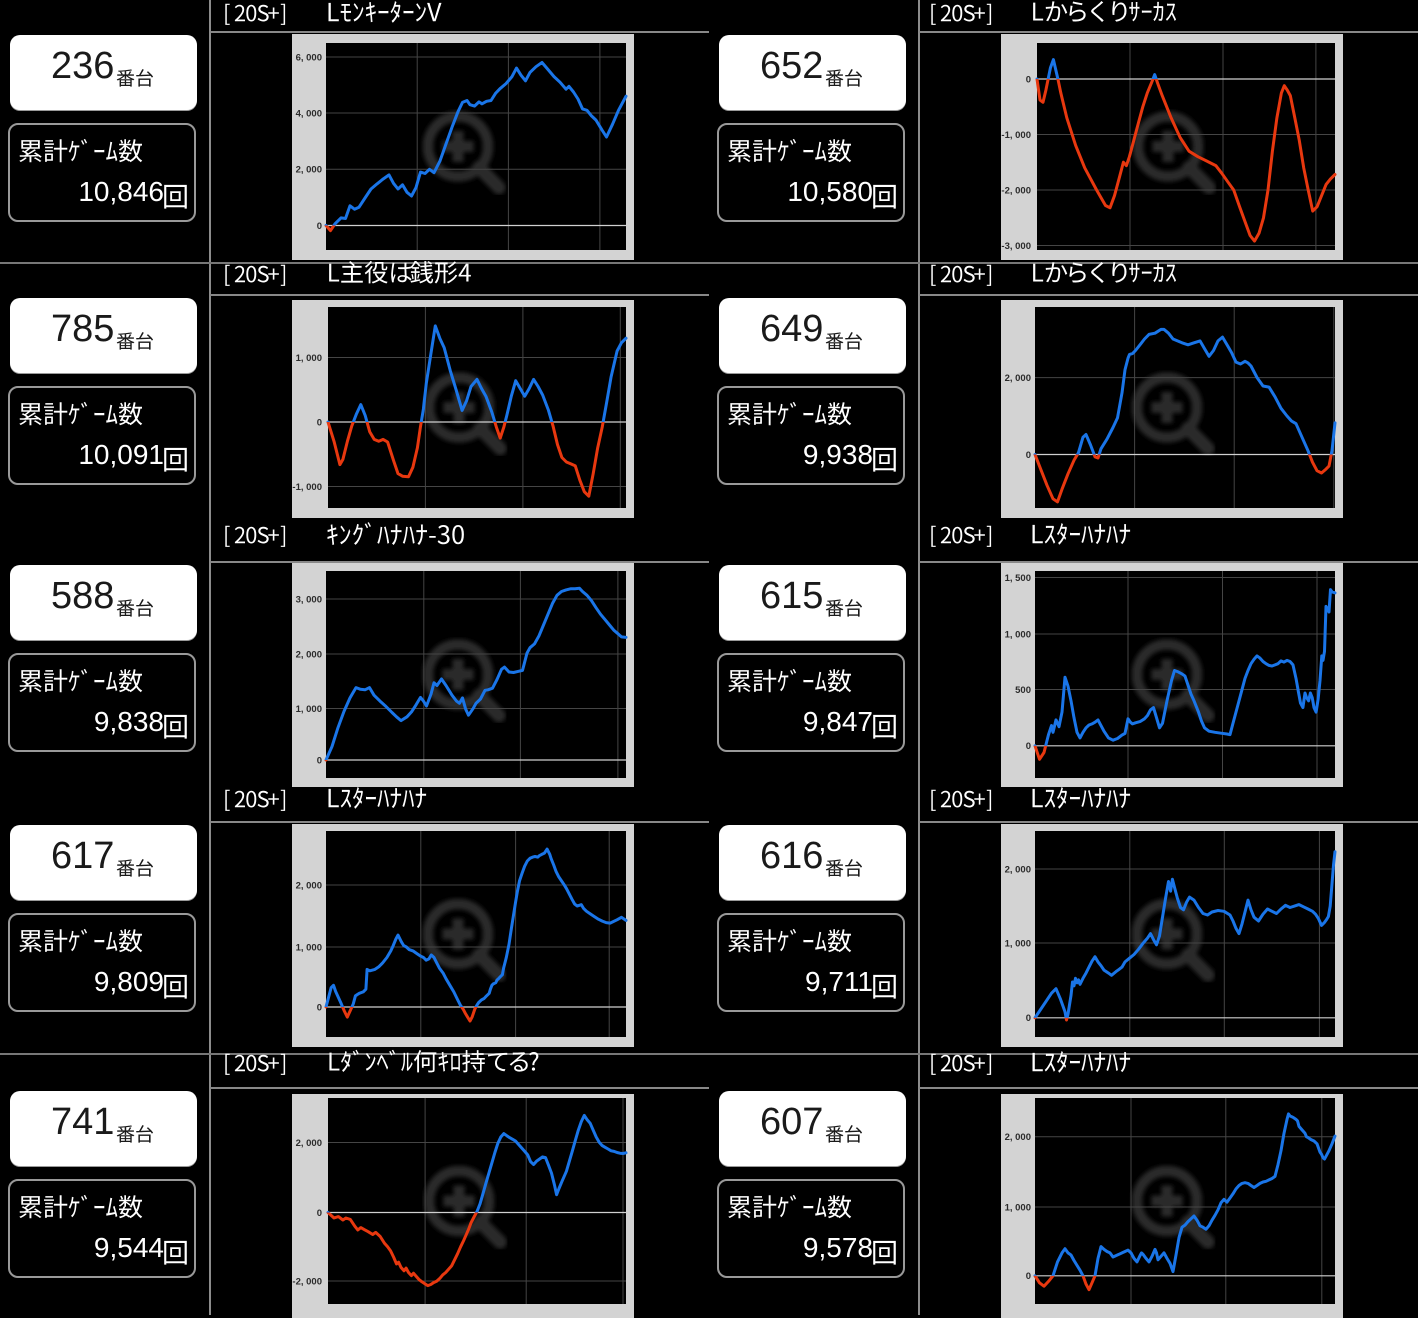 The width and height of the screenshot is (1418, 1318). What do you see at coordinates (309, 57) in the screenshot?
I see `svg-text: 6, 000` at bounding box center [309, 57].